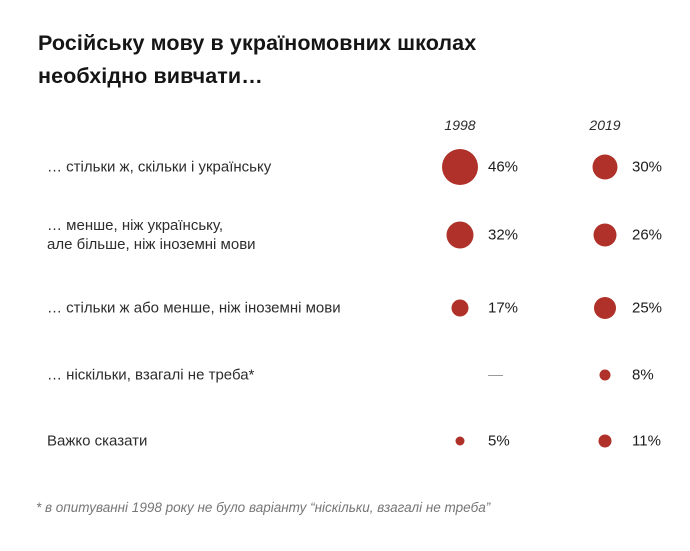  What do you see at coordinates (345, 375) in the screenshot?
I see `chart-row: … ніскільки, взагалі не треба* — 8%` at bounding box center [345, 375].